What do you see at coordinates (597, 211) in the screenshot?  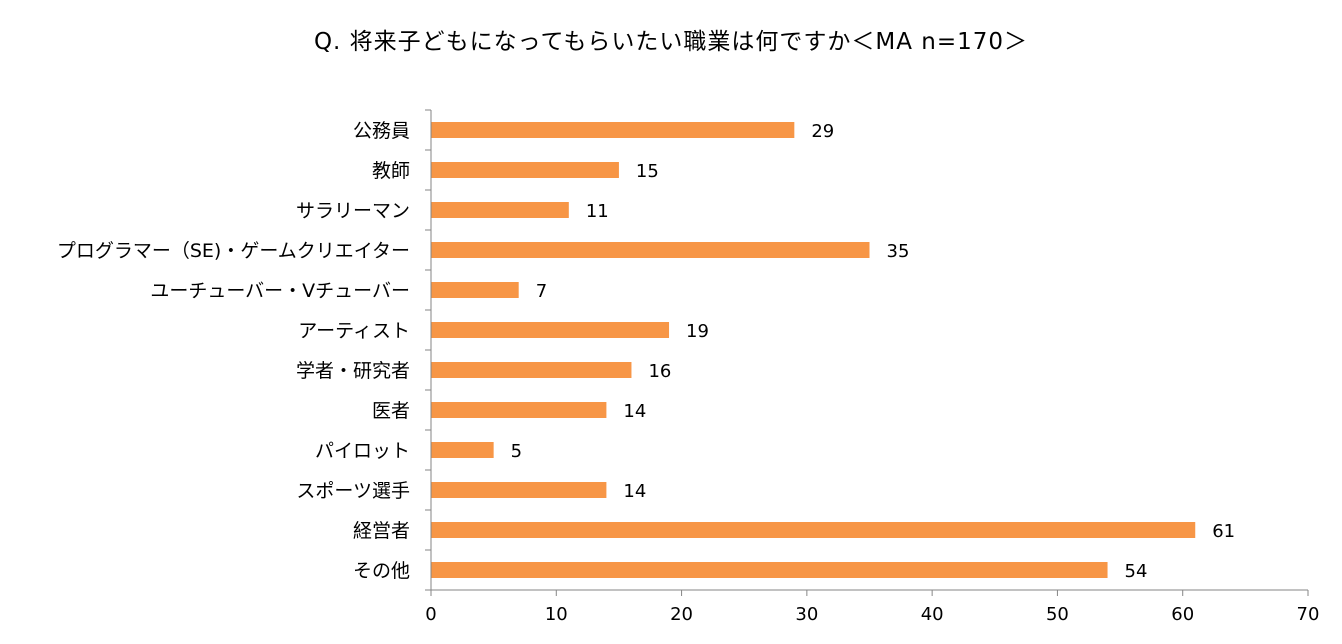 I see `data-label: 11` at bounding box center [597, 211].